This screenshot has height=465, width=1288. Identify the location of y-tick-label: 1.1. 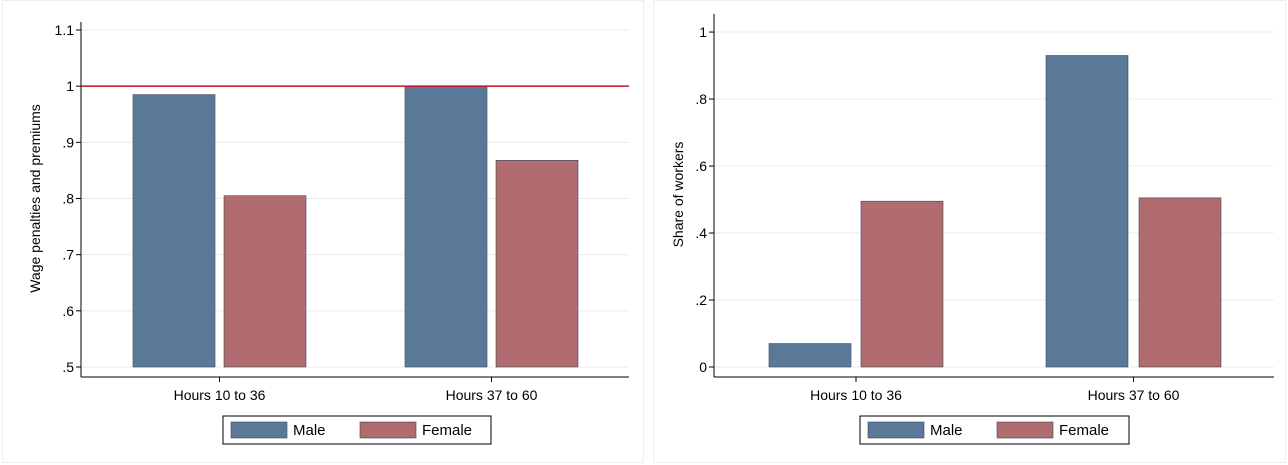
(65, 30).